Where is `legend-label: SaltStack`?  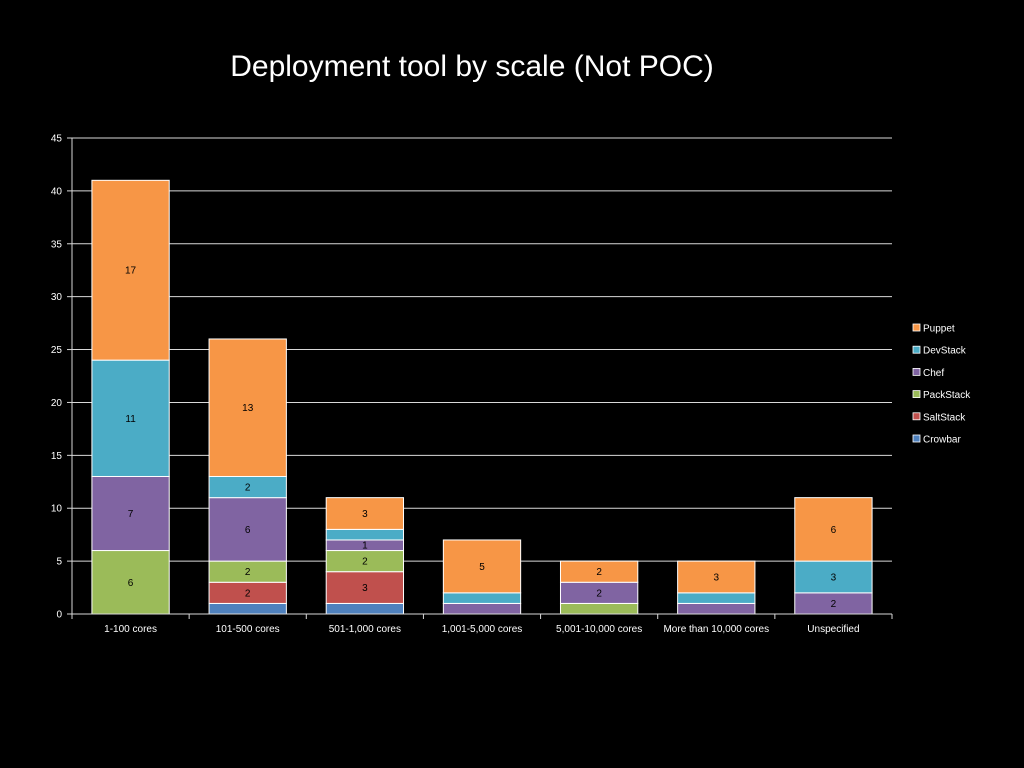
legend-label: SaltStack is located at coordinates (944, 417).